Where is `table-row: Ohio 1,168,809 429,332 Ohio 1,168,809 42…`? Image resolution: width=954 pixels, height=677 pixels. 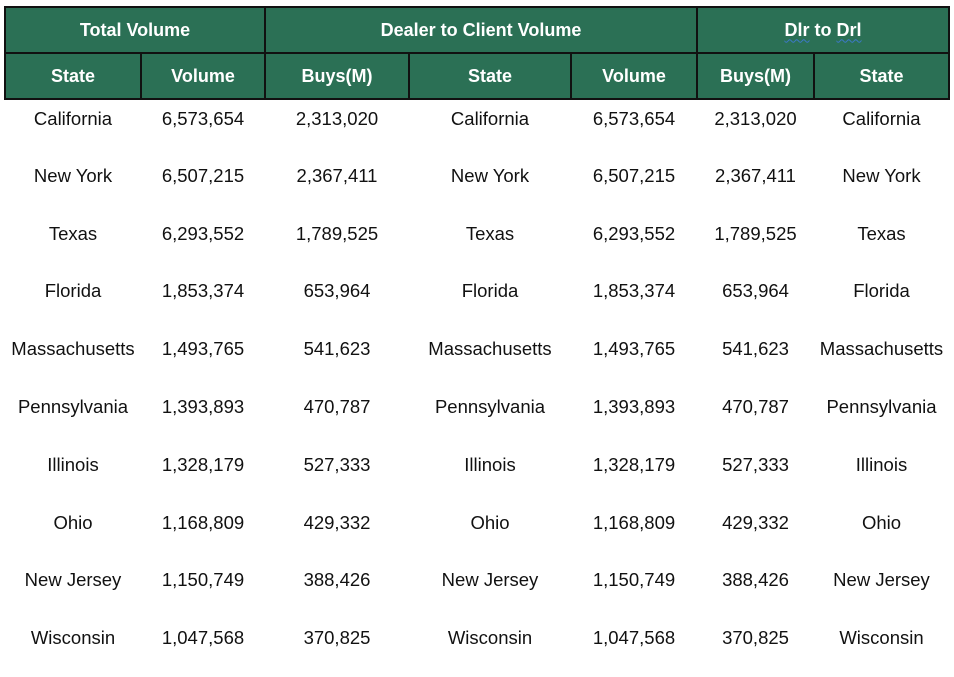 table-row: Ohio 1,168,809 429,332 Ohio 1,168,809 42… is located at coordinates (477, 533).